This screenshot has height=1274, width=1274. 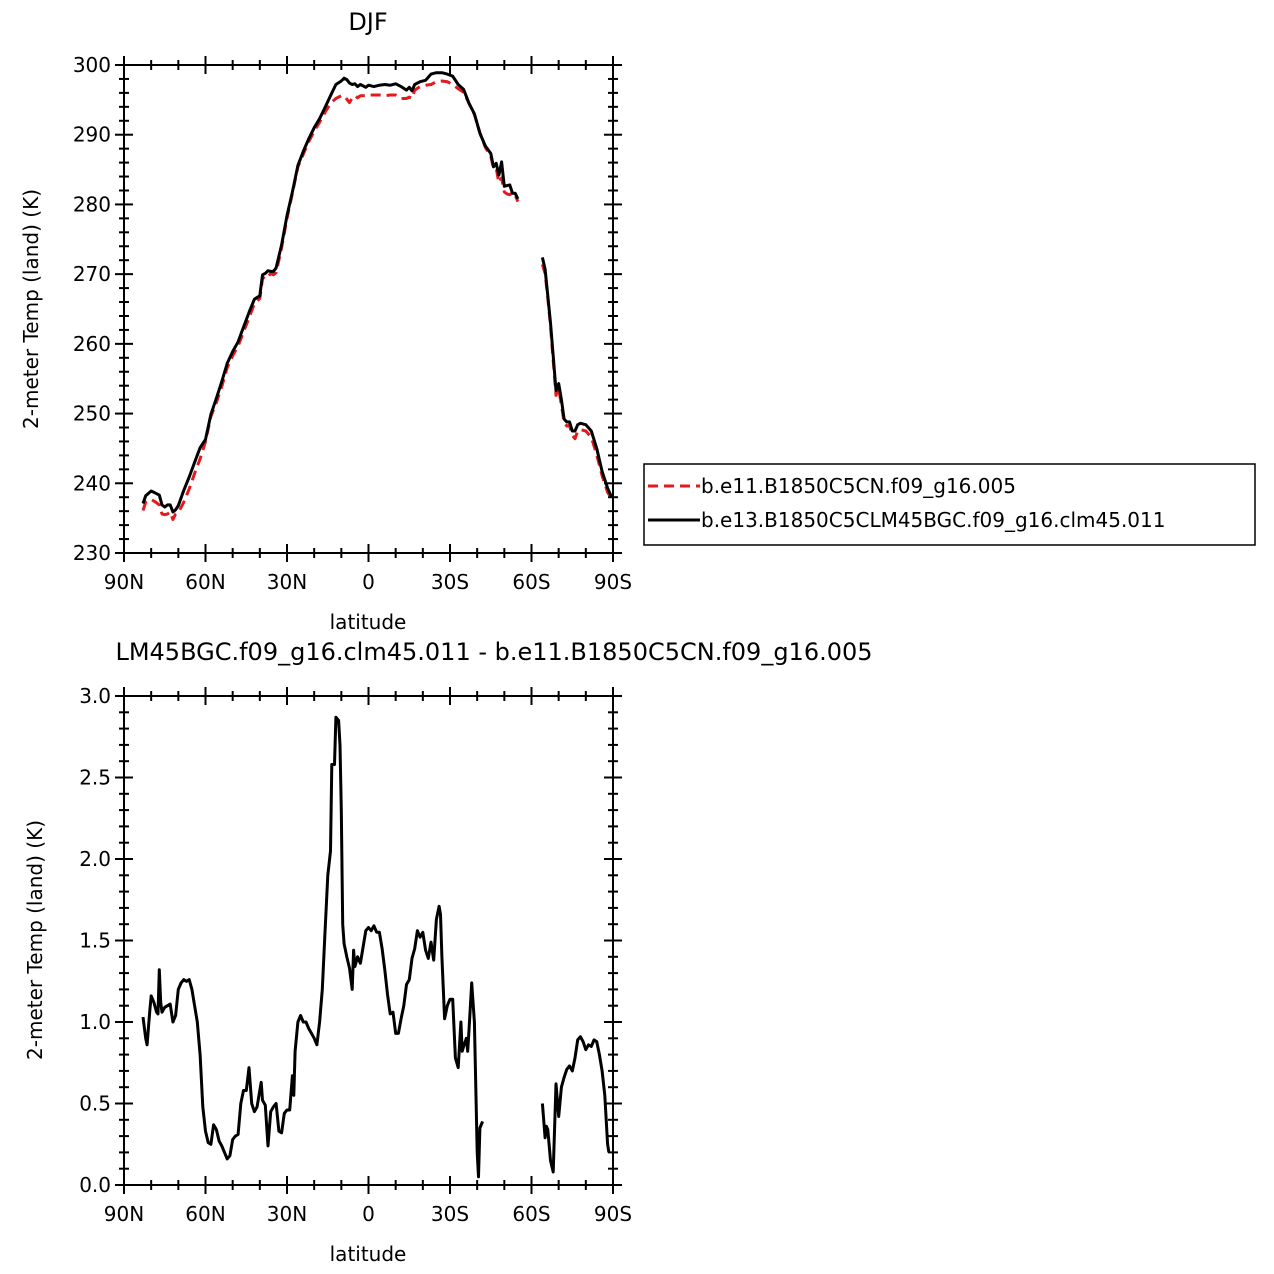 I want to click on chart-bottom-xlabel: latitude, so click(x=368, y=1254).